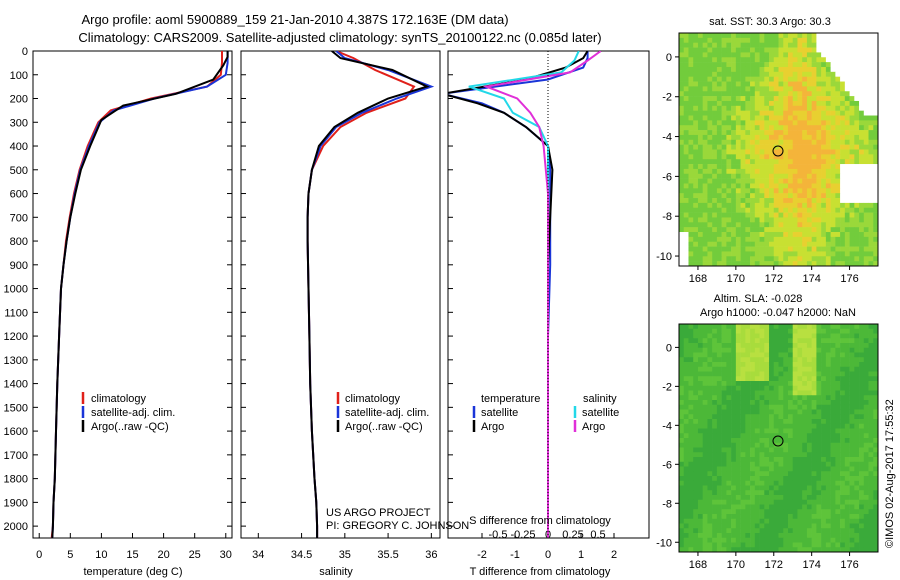  What do you see at coordinates (397, 526) in the screenshot?
I see `pi-credit: PI: GREGORY C. JOHNSON` at bounding box center [397, 526].